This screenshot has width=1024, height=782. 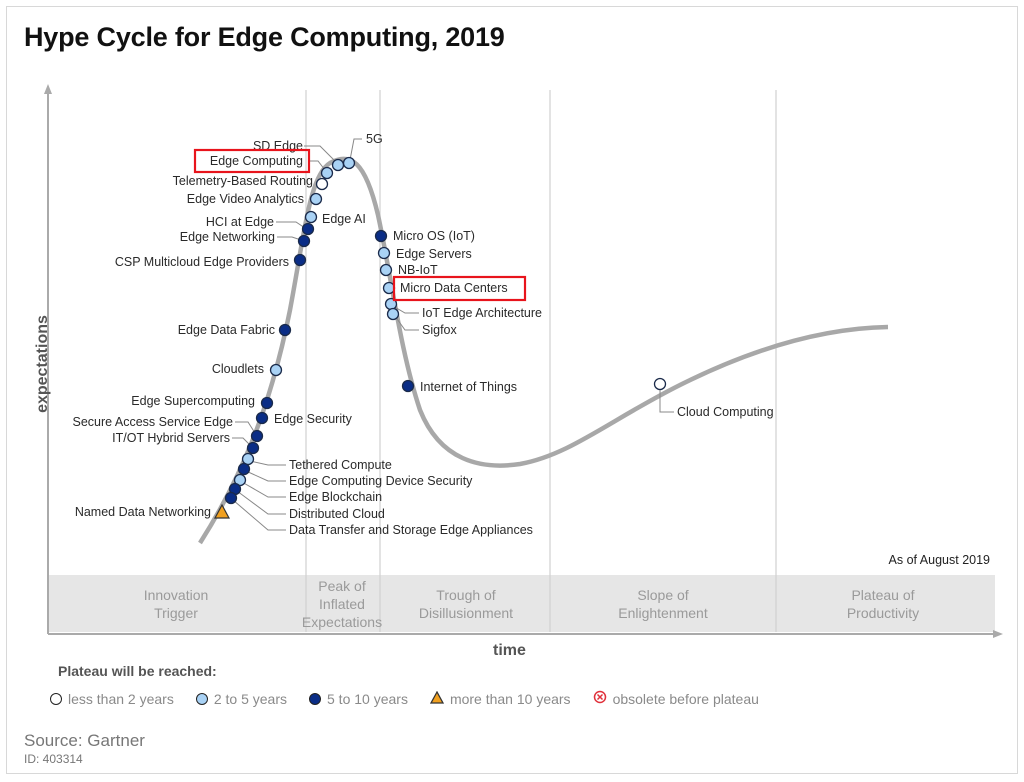 What do you see at coordinates (261, 502) in the screenshot?
I see `leader-line-distributed-cloud` at bounding box center [261, 502].